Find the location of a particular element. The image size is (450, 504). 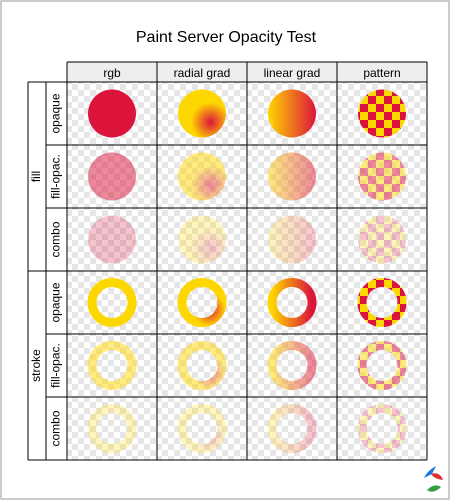

column-header-linear-grad: linear grad is located at coordinates (292, 73).